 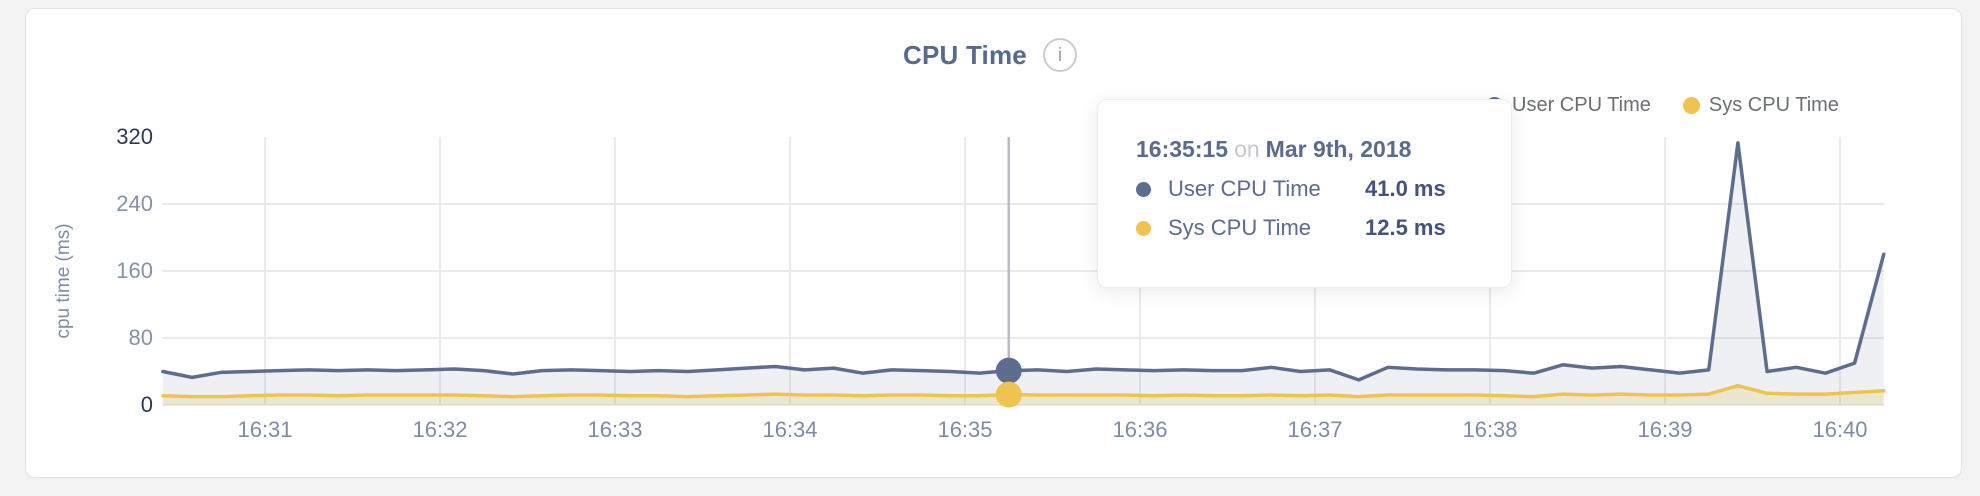 What do you see at coordinates (1581, 105) in the screenshot?
I see `legend-label-user: User CPU Time` at bounding box center [1581, 105].